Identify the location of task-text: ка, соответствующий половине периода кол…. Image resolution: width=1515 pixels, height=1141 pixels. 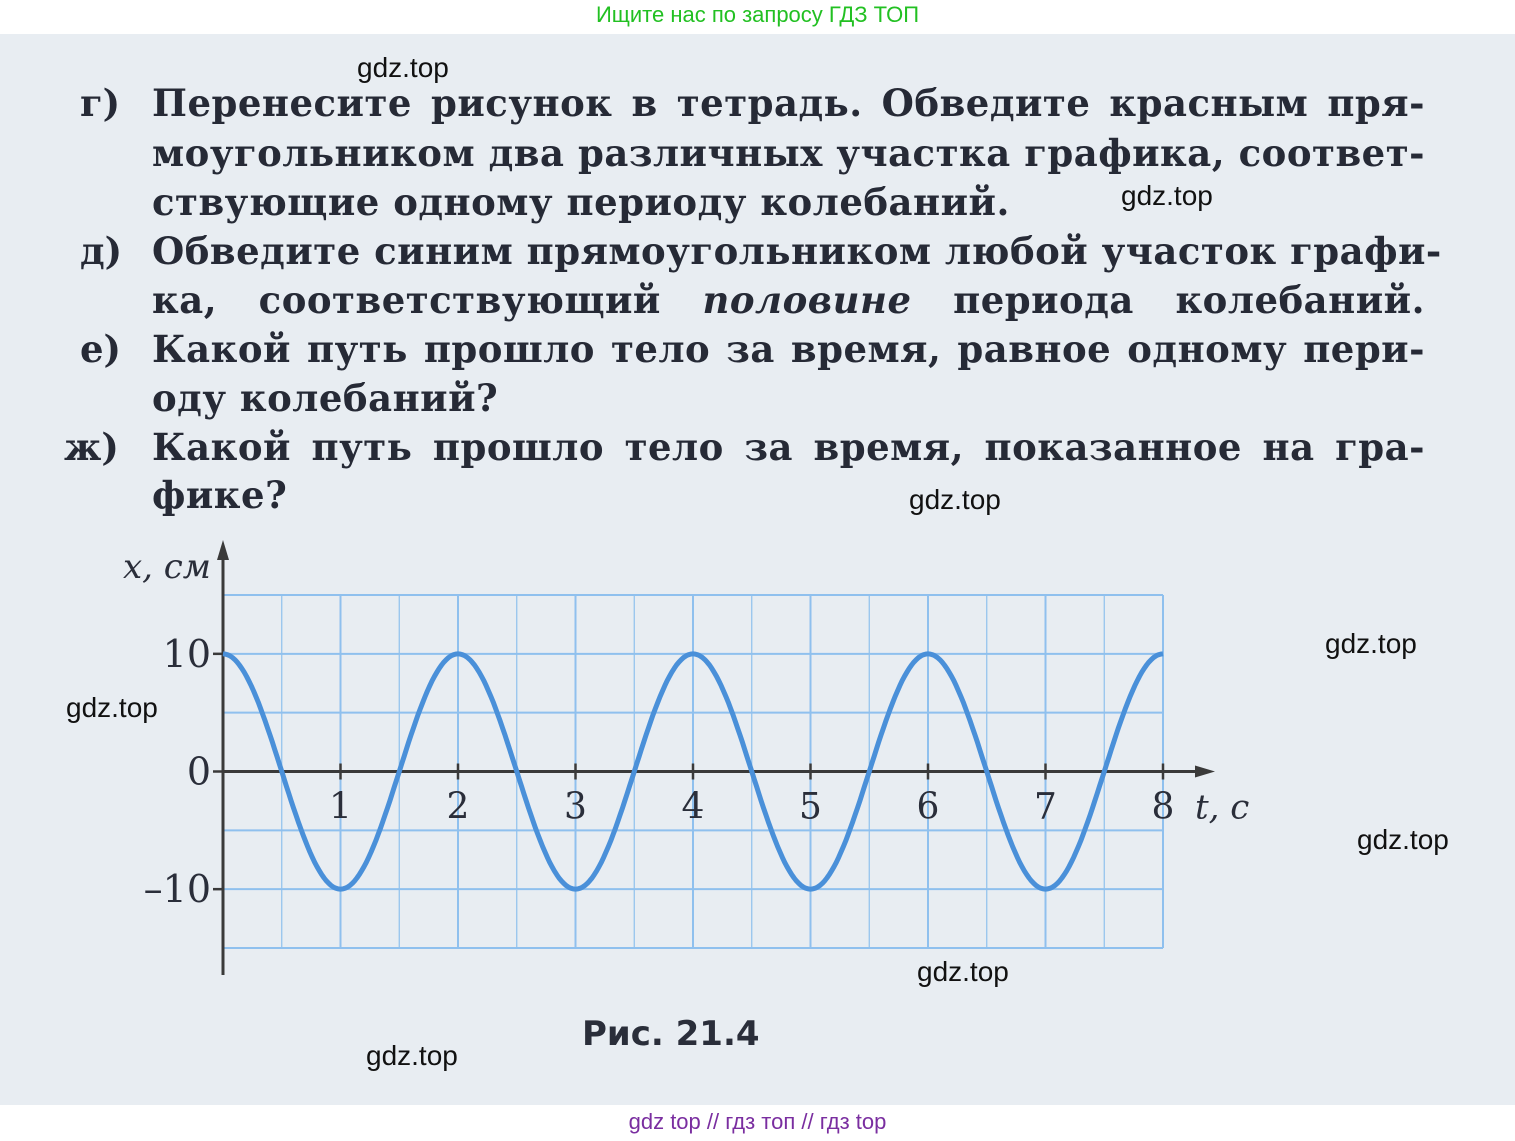
(788, 300).